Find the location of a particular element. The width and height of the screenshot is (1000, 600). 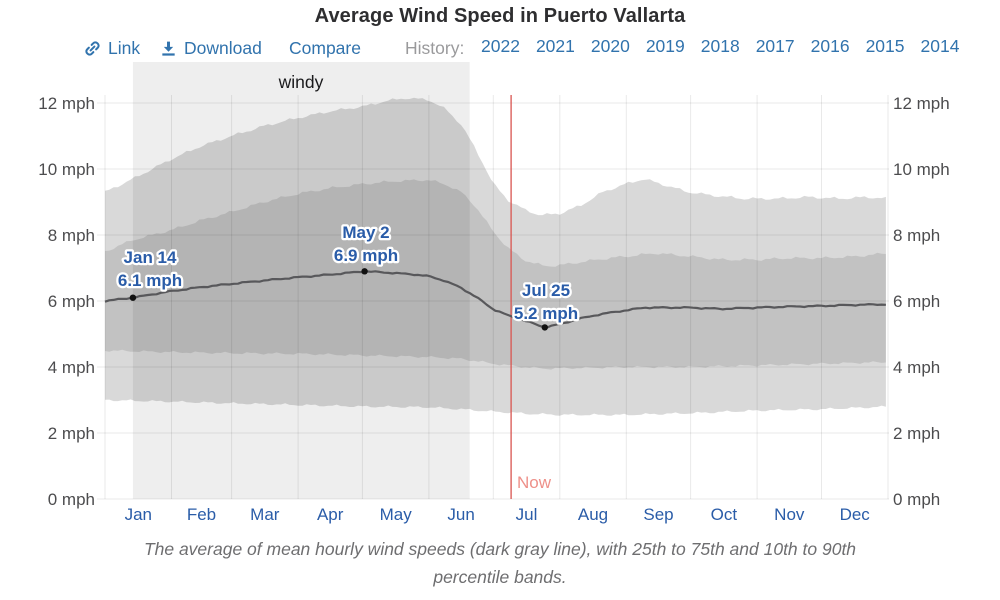

now-label: Now is located at coordinates (534, 482).